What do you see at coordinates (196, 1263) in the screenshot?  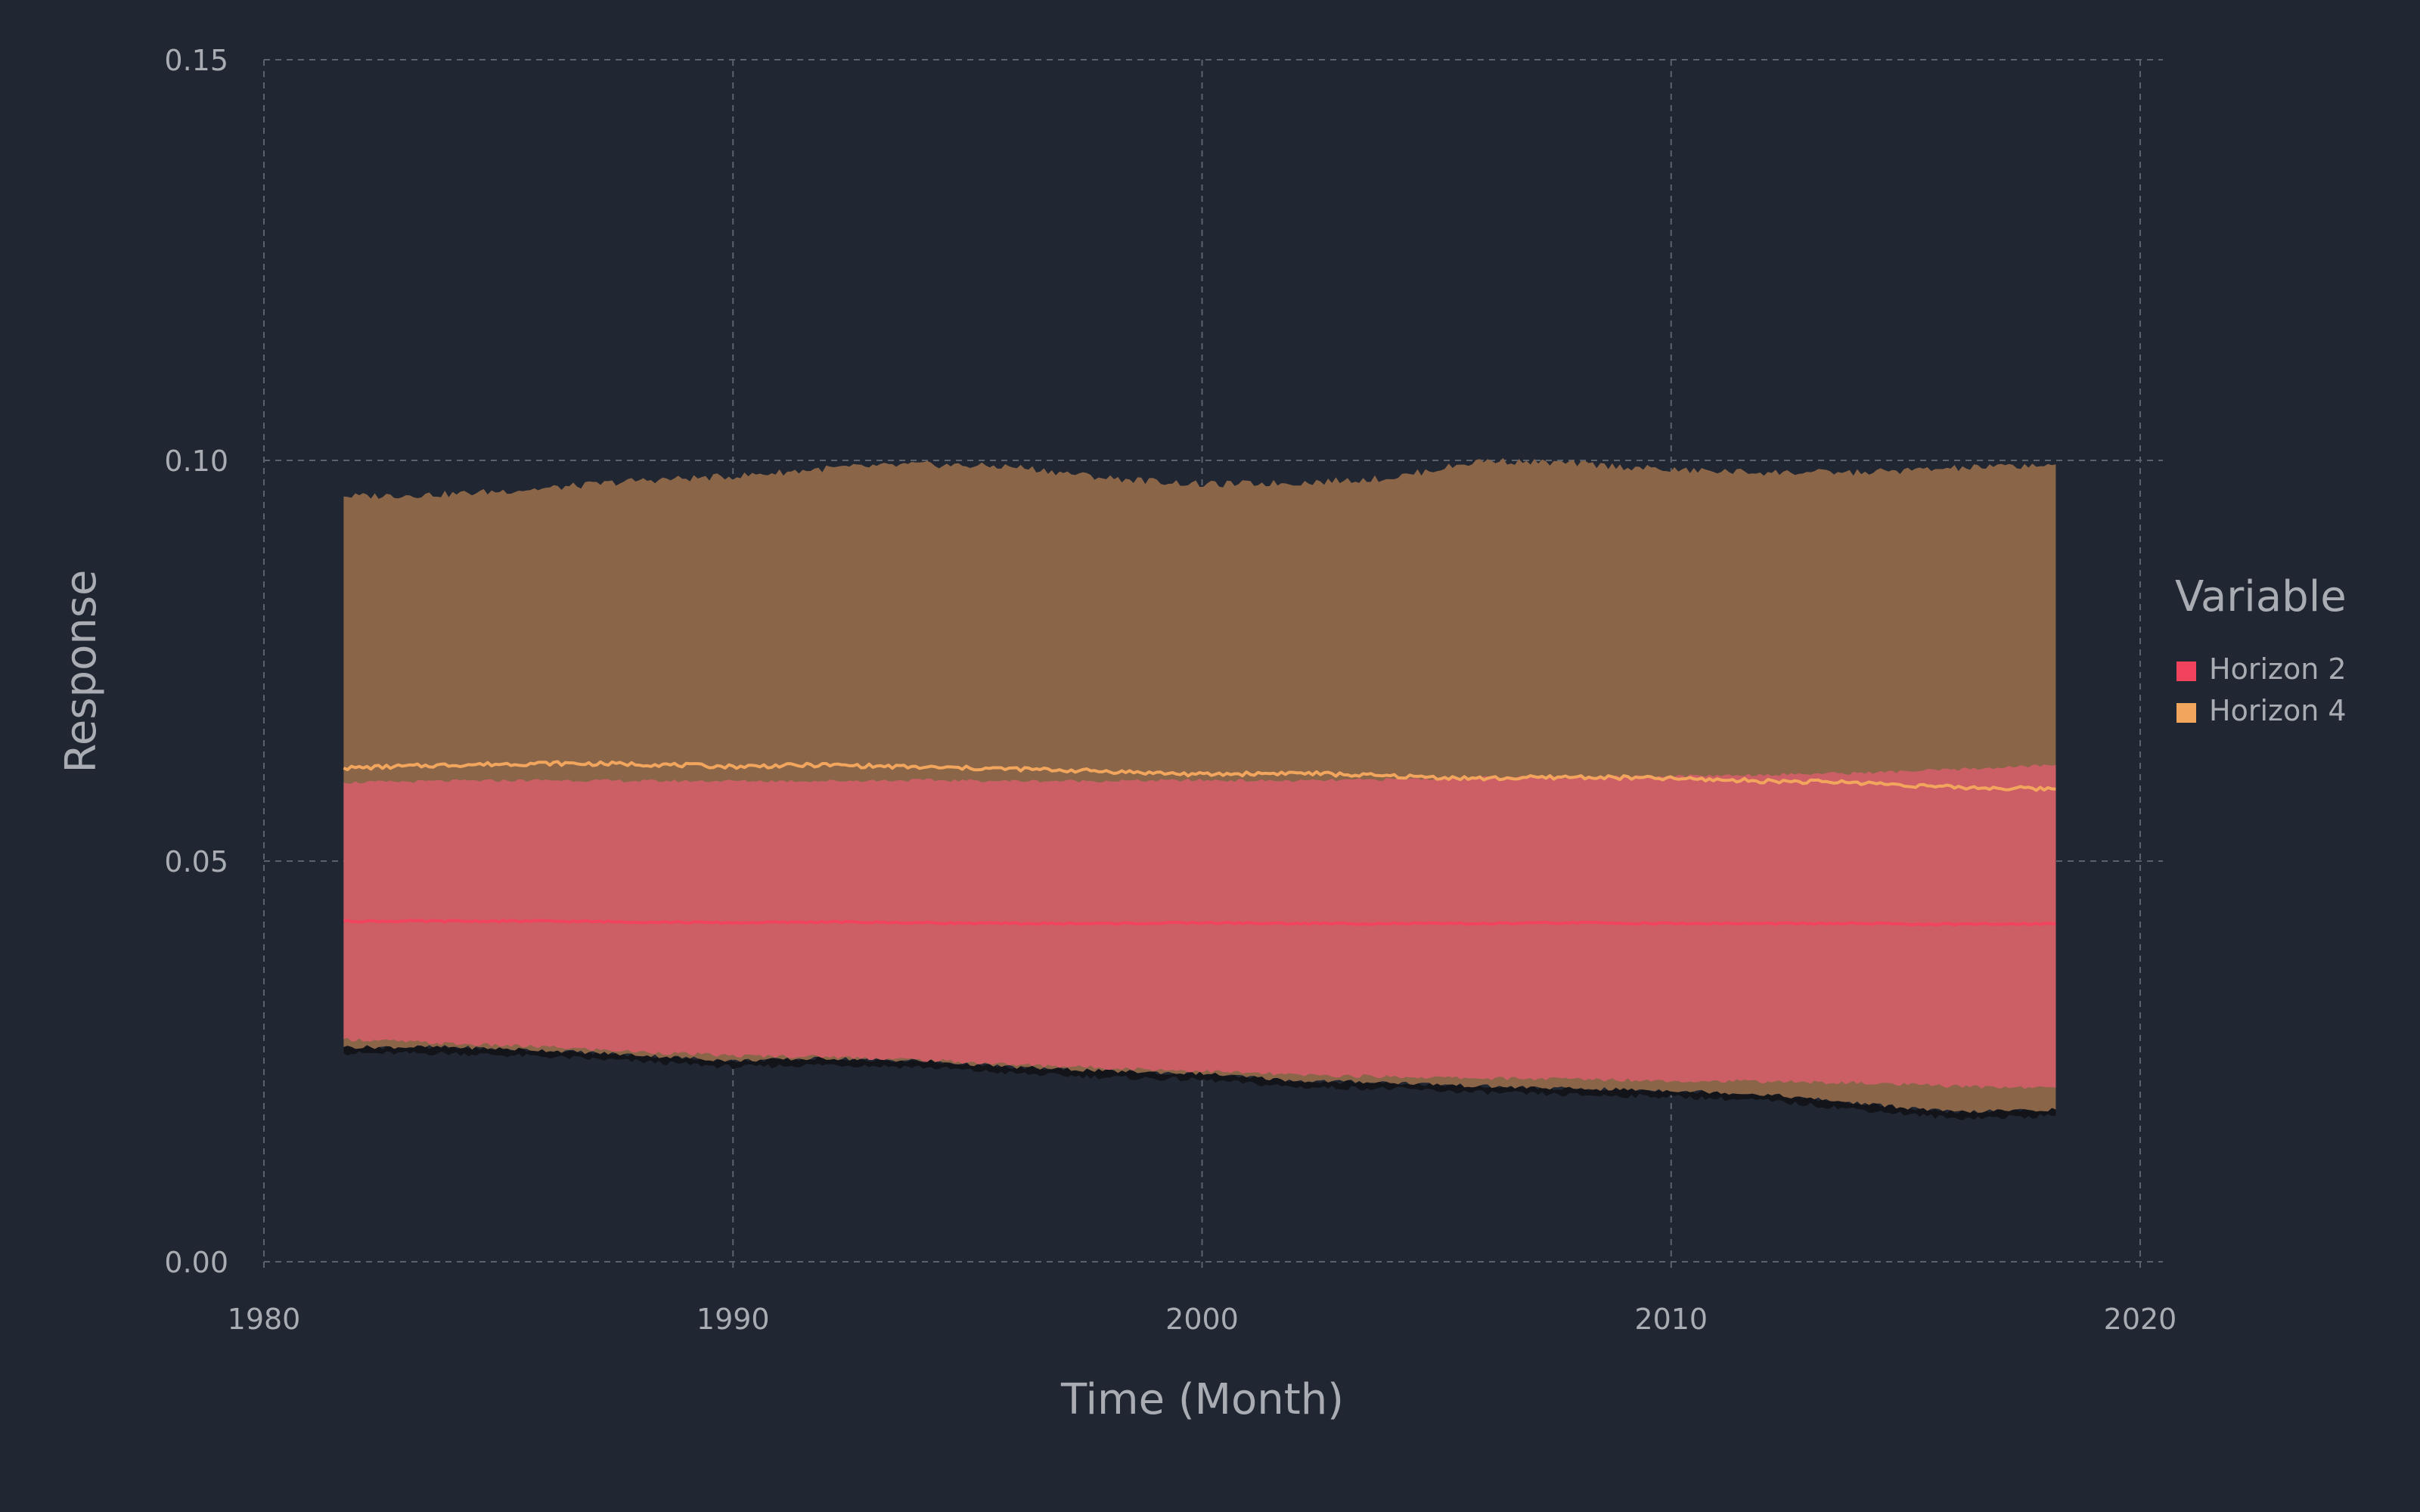 I see `y-tick-label: 0.00` at bounding box center [196, 1263].